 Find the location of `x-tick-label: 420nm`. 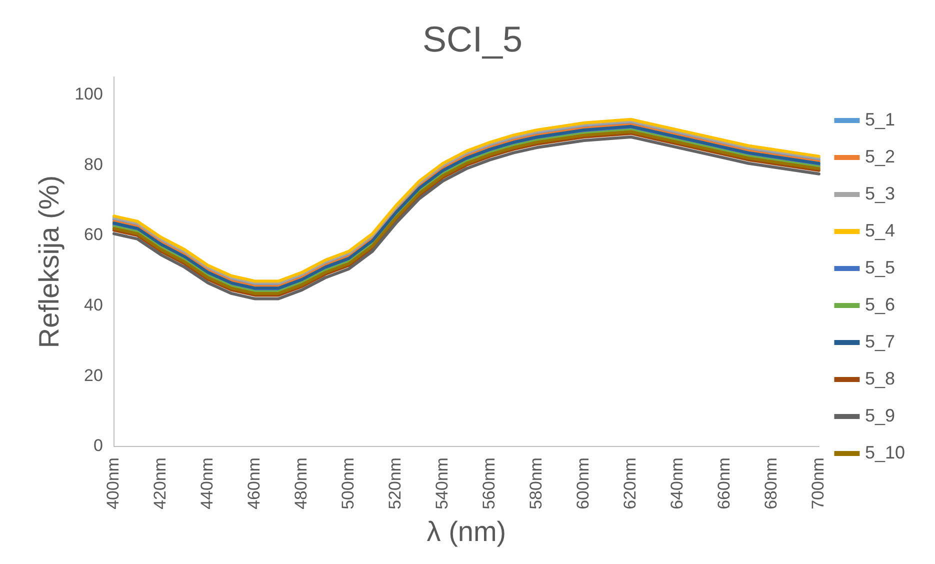

x-tick-label: 420nm is located at coordinates (160, 483).